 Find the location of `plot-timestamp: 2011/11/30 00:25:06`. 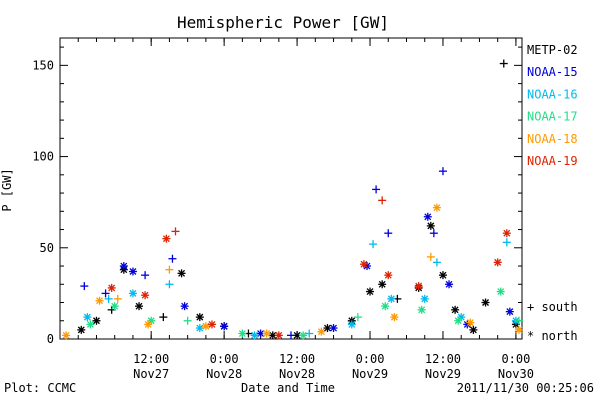

plot-timestamp: 2011/11/30 00:25:06 is located at coordinates (525, 388).